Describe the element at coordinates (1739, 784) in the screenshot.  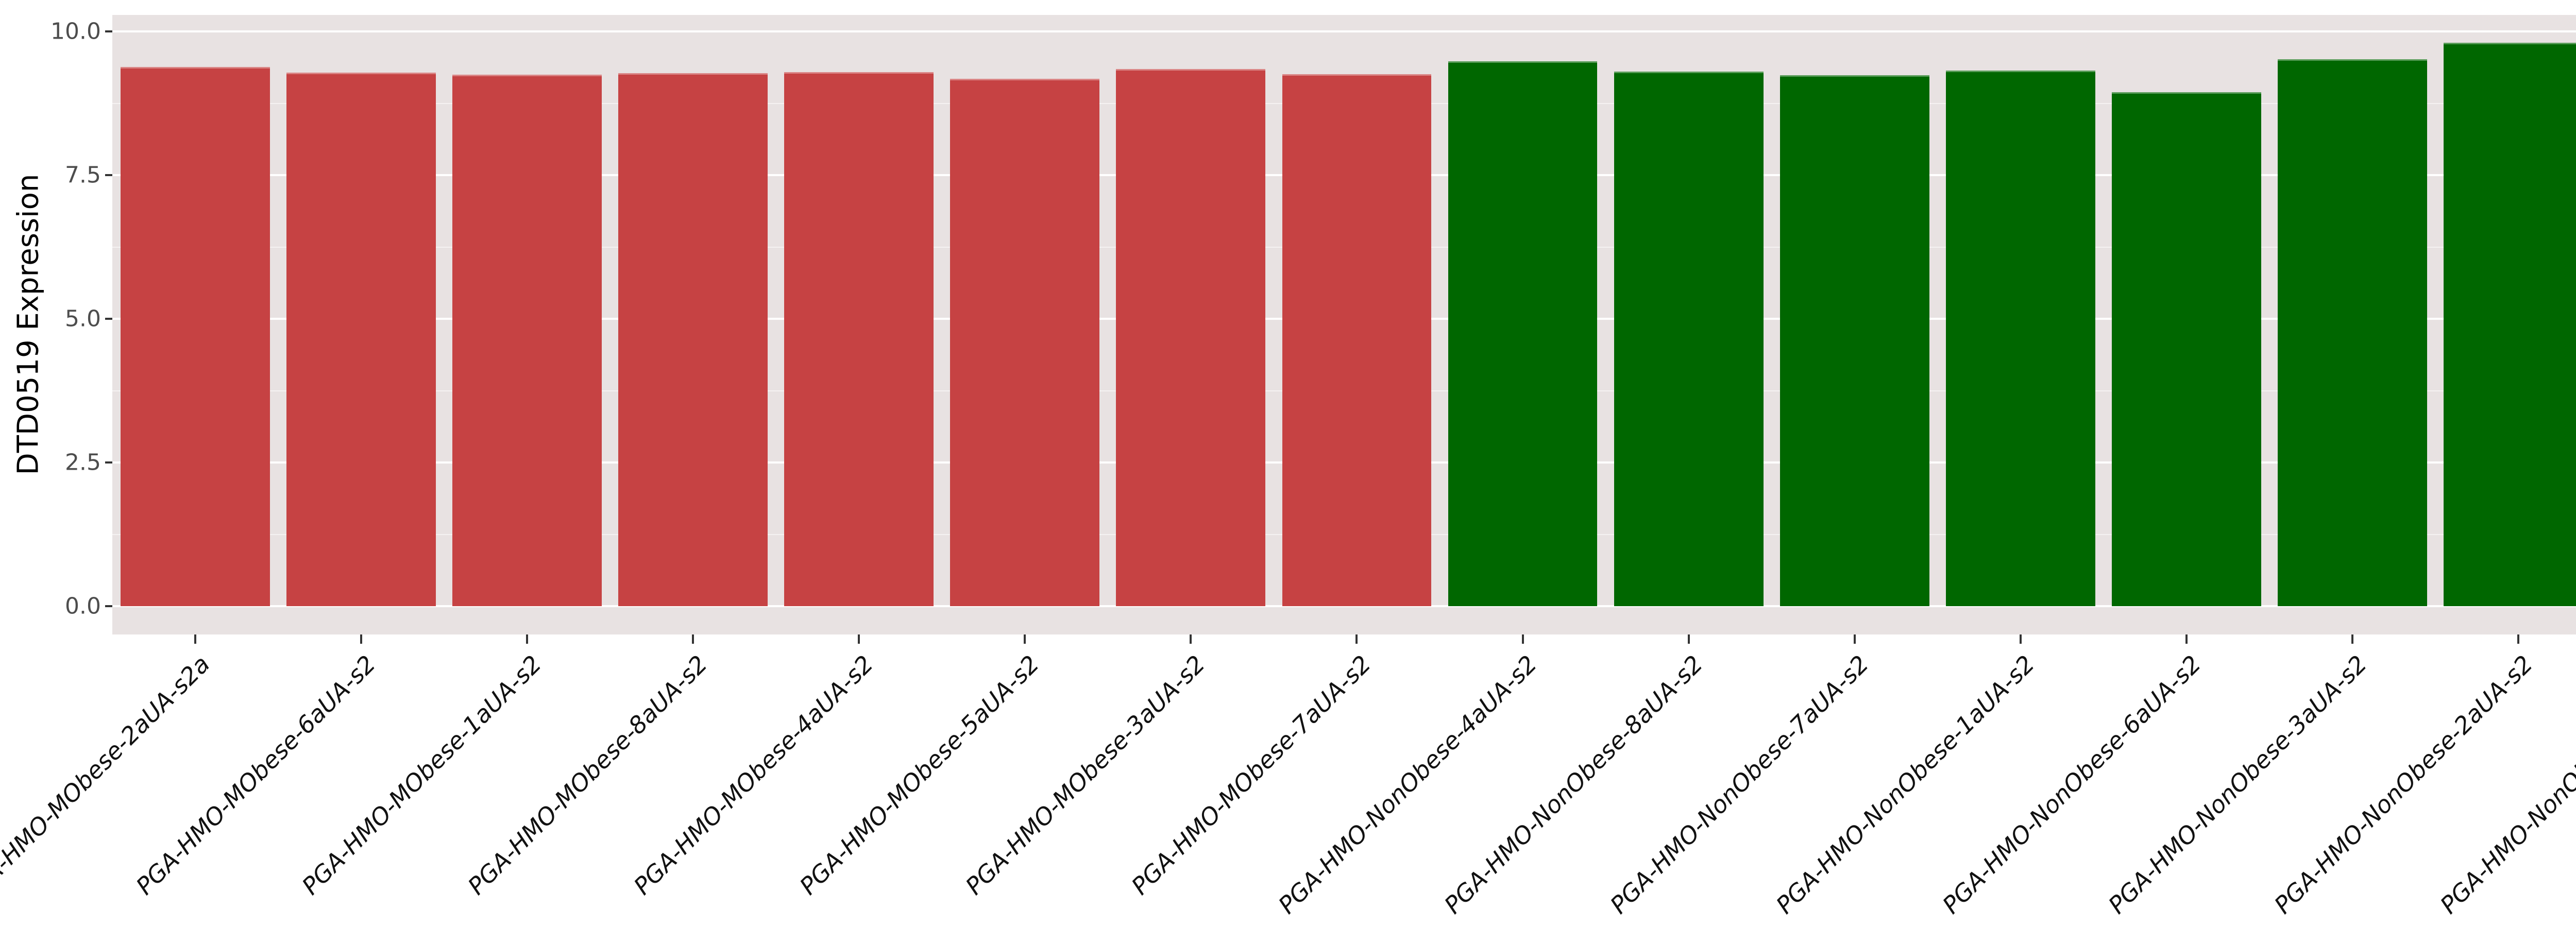
I see `x-tick-label: PGA-HMO-NonObese-7aUA-s2` at that location.